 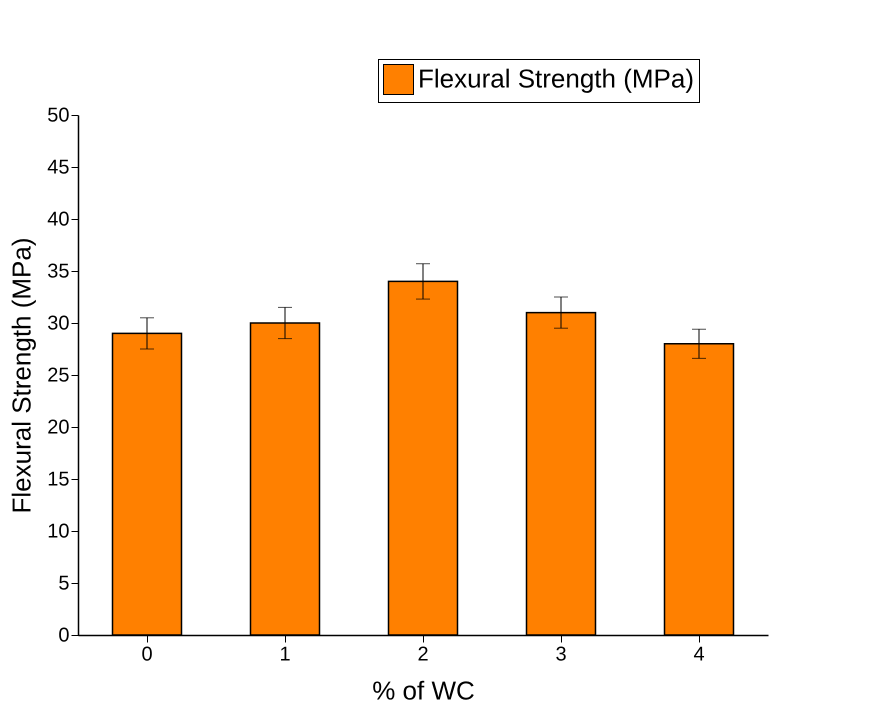 I want to click on x-tick-label: 1, so click(x=285, y=655).